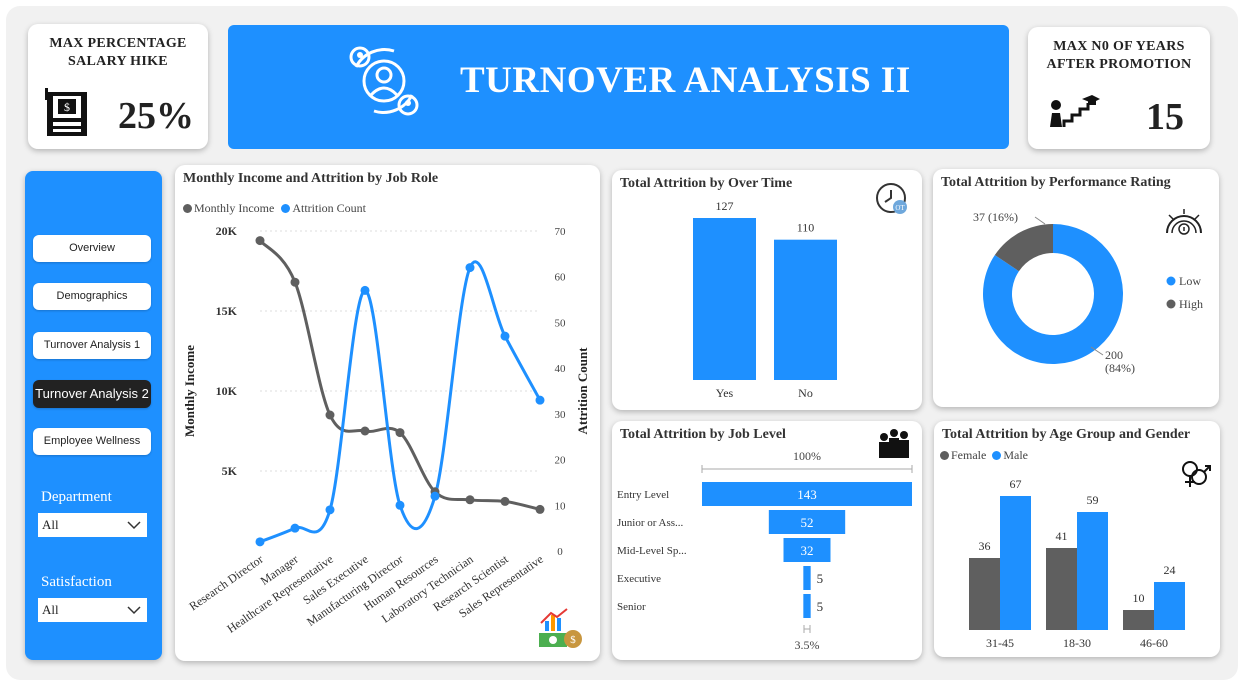  I want to click on kpi-years-promotion-title-1: MAX N0 OF YEARS, so click(1119, 46).